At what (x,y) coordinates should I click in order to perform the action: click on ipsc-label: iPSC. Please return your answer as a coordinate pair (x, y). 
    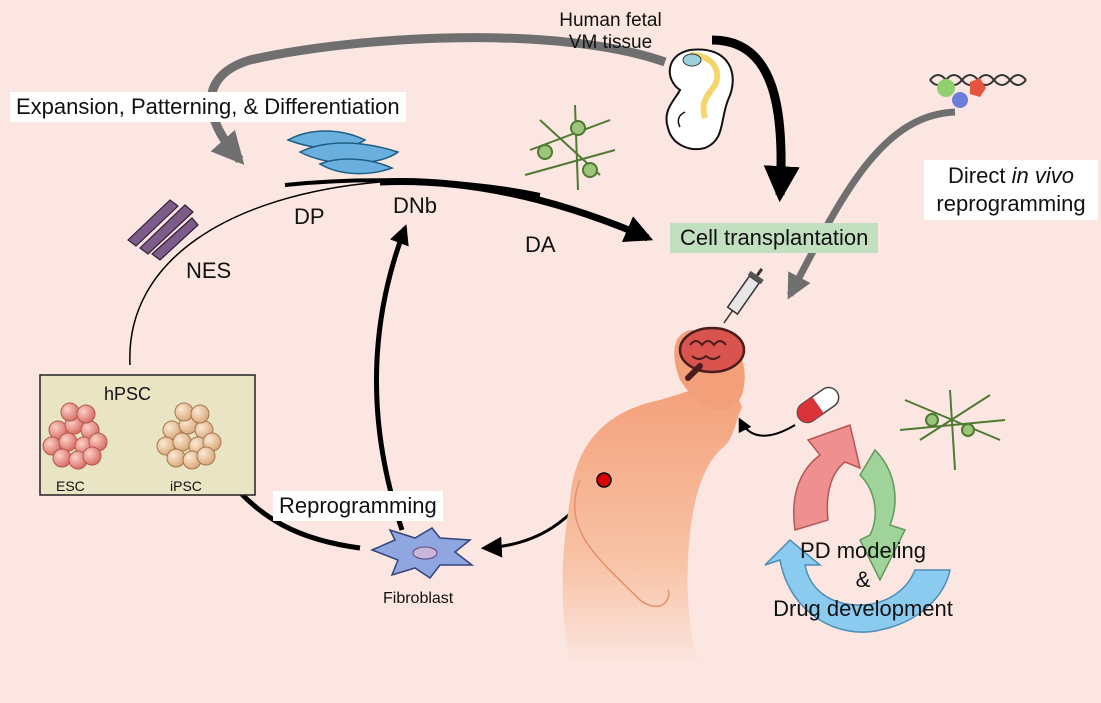
    Looking at the image, I should click on (186, 486).